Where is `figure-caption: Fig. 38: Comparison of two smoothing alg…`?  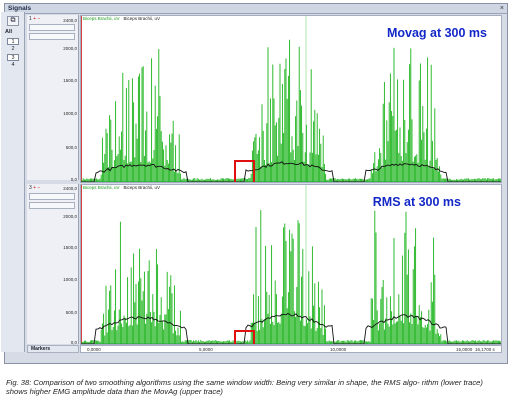
figure-caption: Fig. 38: Comparison of two smoothing alg… is located at coordinates (244, 387).